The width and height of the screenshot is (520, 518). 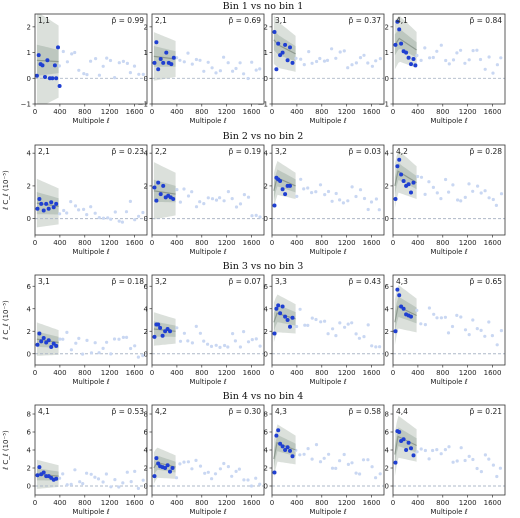 I want to click on uncertainty-band-inner, so click(x=405, y=446).